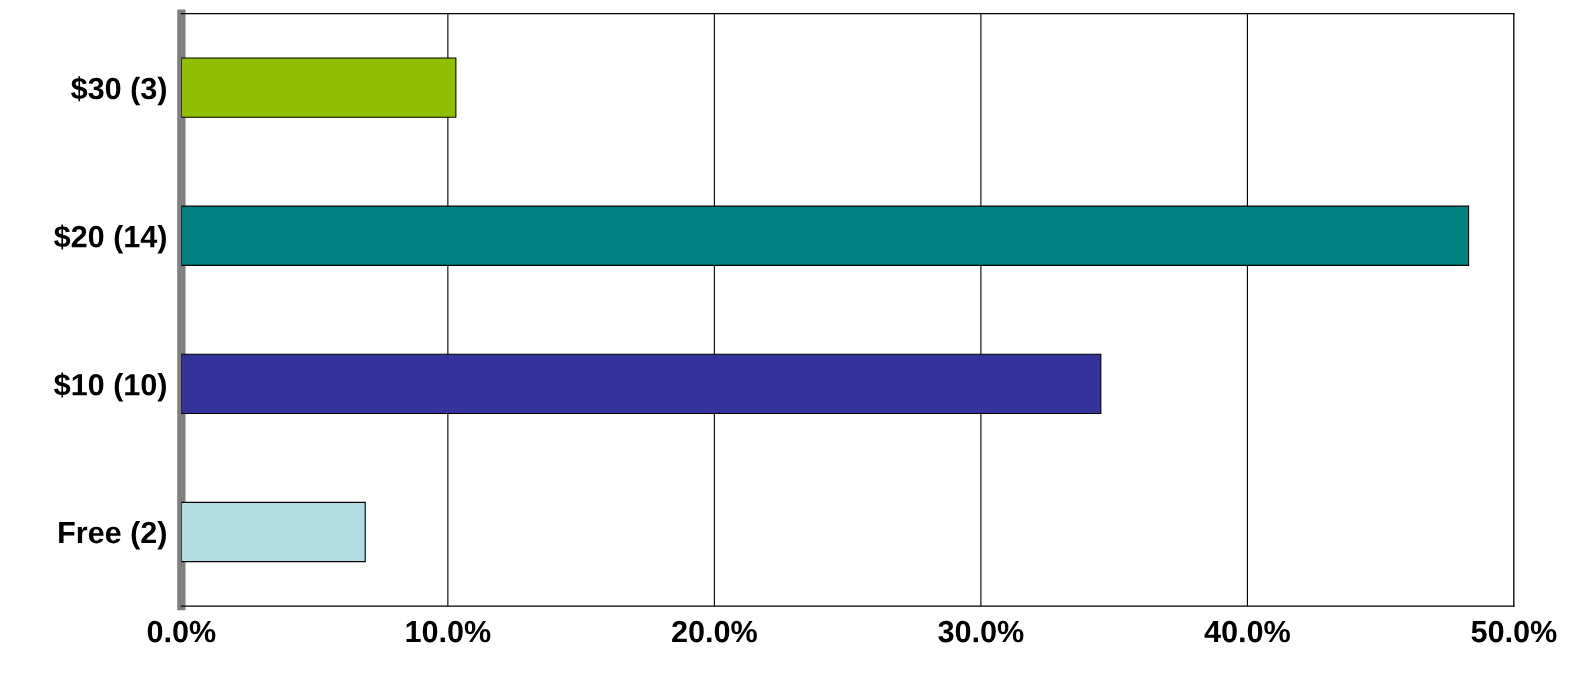  What do you see at coordinates (118, 91) in the screenshot?
I see `y-tick-label: $30 (3)` at bounding box center [118, 91].